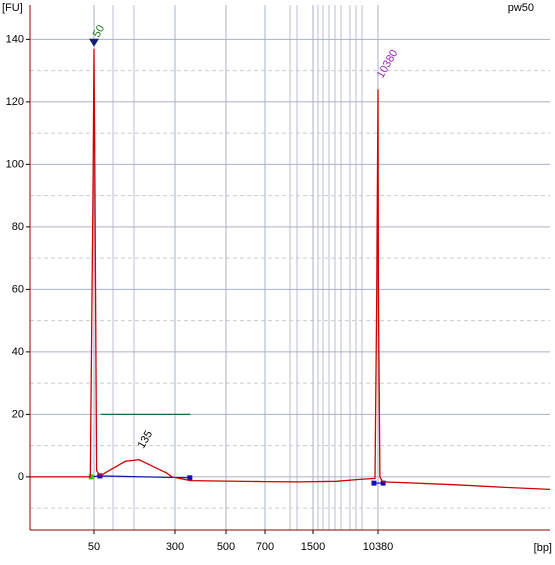 Image resolution: width=555 pixels, height=565 pixels. I want to click on x-tick-label: 10380, so click(378, 547).